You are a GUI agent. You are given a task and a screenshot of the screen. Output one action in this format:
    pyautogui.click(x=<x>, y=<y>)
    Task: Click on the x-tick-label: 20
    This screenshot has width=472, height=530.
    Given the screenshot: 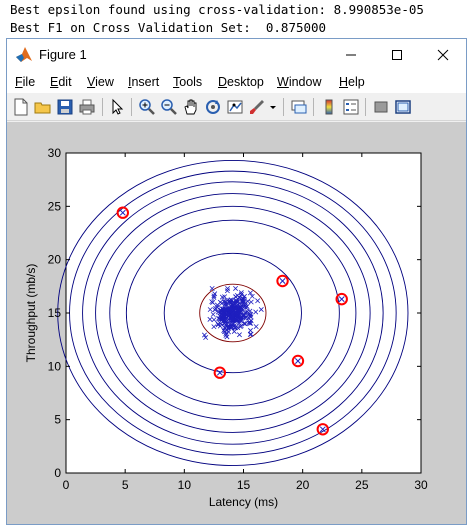 What is the action you would take?
    pyautogui.click(x=303, y=485)
    